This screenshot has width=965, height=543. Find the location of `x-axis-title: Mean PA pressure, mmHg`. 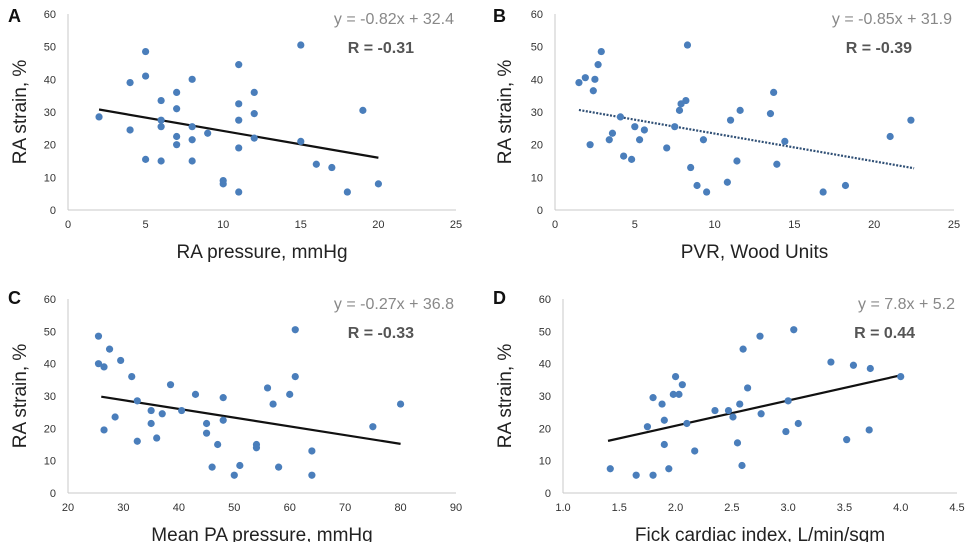

x-axis-title: Mean PA pressure, mmHg is located at coordinates (261, 533).